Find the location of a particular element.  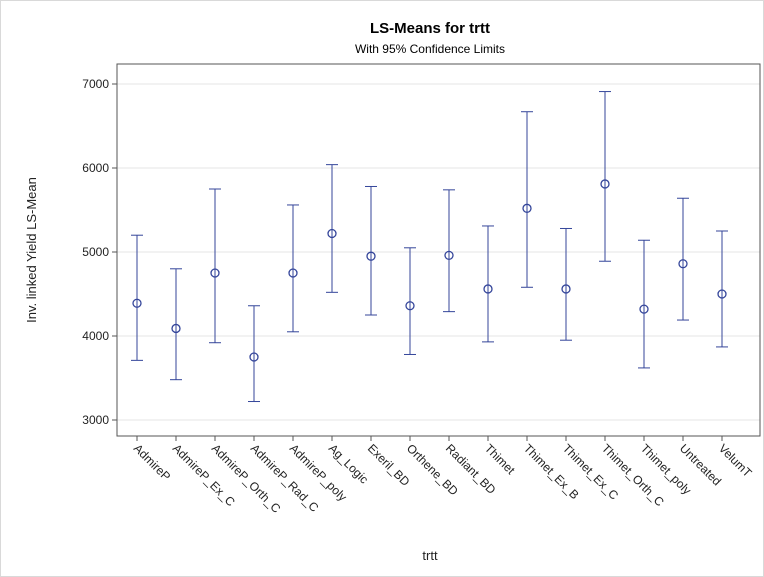

error-bar-AdmireP is located at coordinates (137, 297).